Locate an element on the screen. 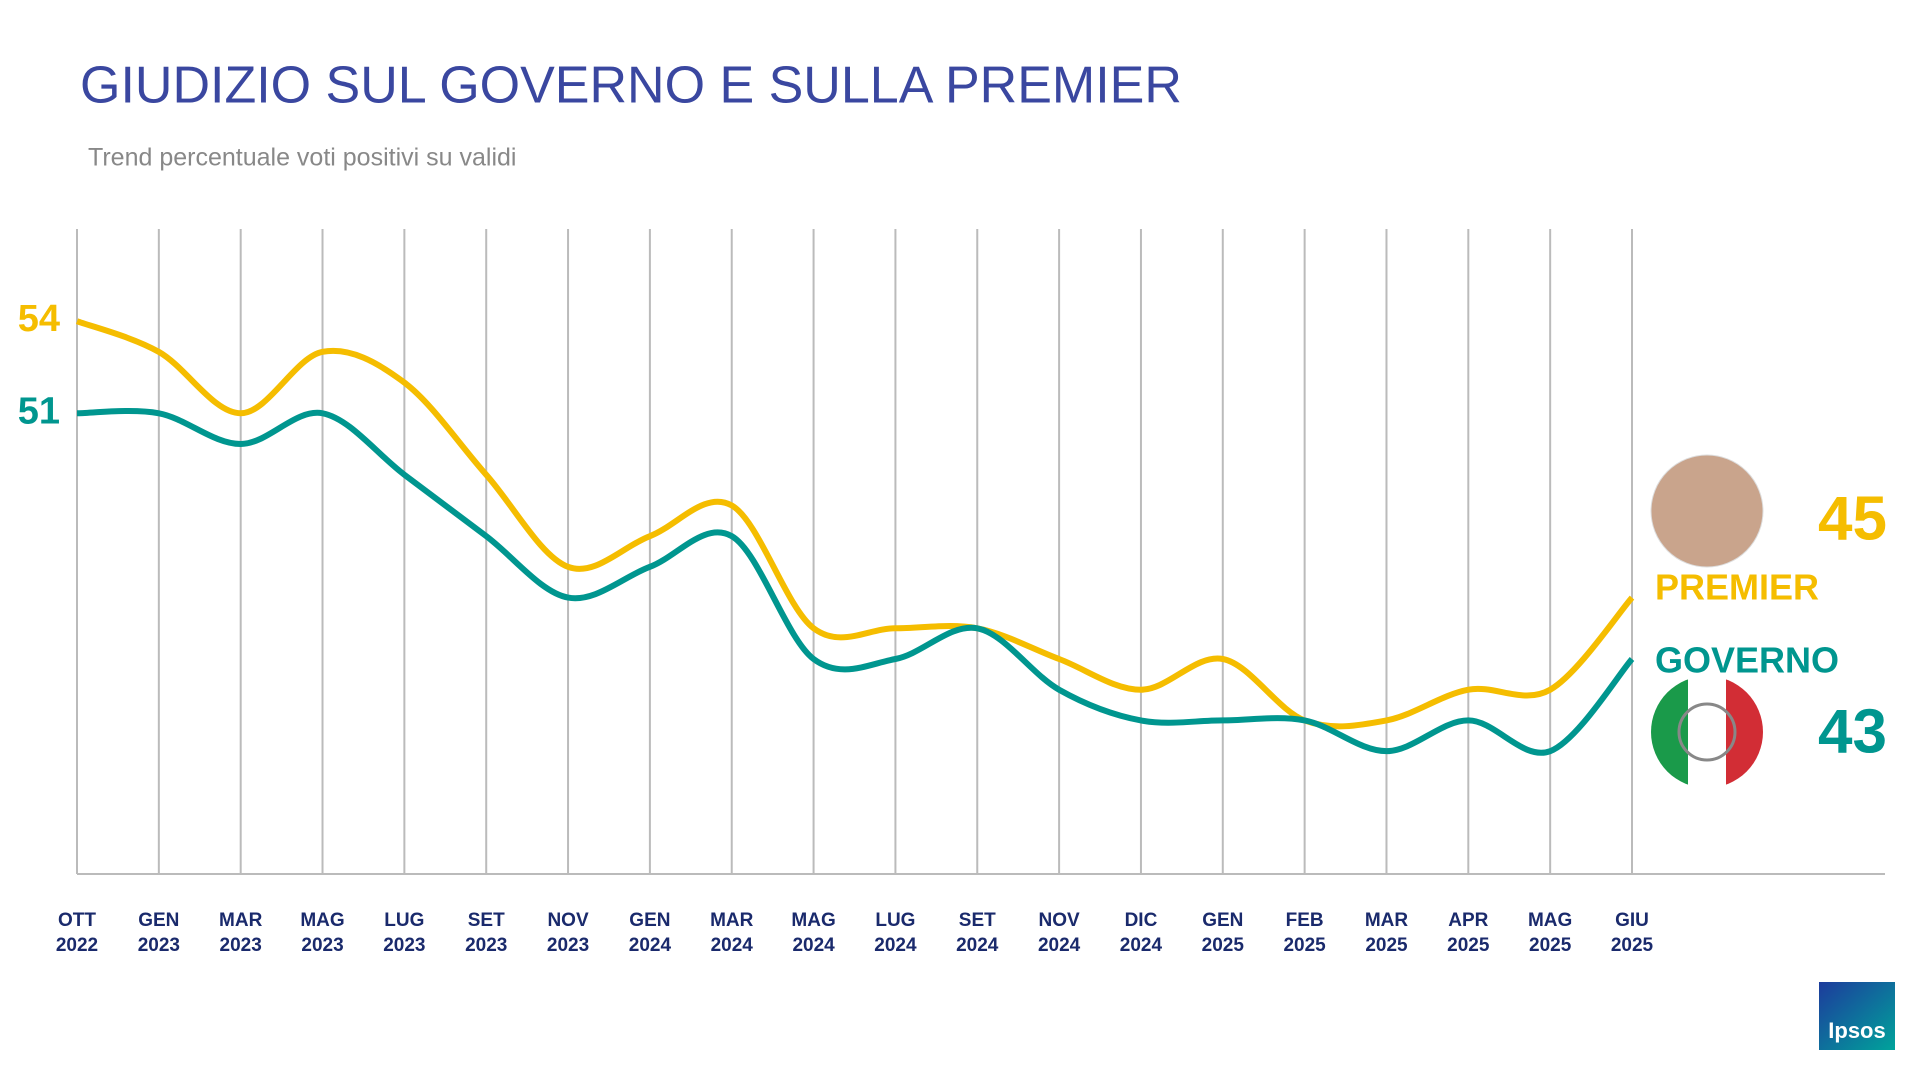 The height and width of the screenshot is (1080, 1920). data-label: 43 is located at coordinates (1852, 731).